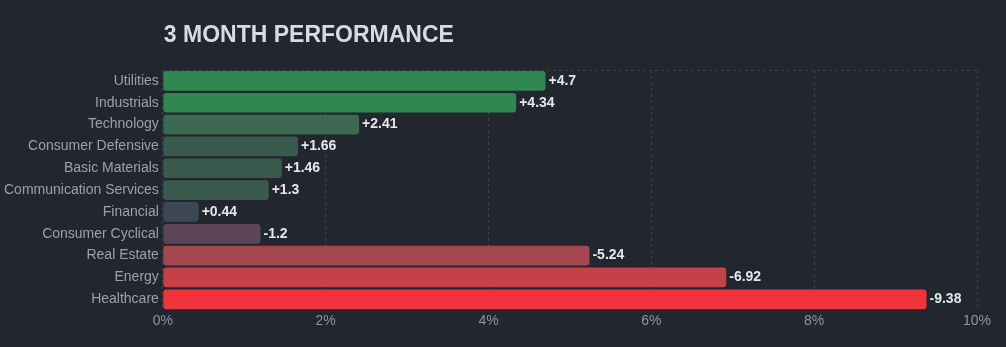 The height and width of the screenshot is (347, 1006). I want to click on y-tick-label: Healthcare, so click(125, 298).